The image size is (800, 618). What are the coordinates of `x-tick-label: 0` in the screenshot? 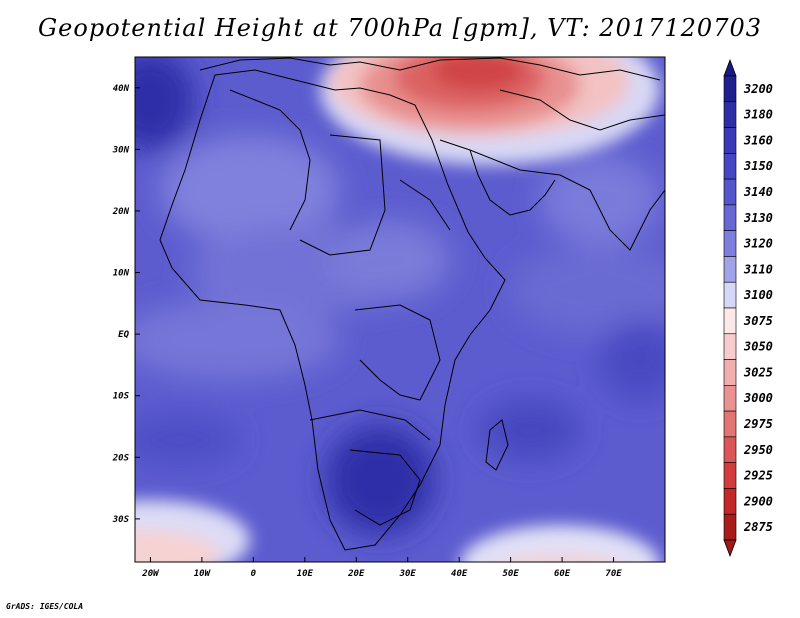 It's located at (254, 574).